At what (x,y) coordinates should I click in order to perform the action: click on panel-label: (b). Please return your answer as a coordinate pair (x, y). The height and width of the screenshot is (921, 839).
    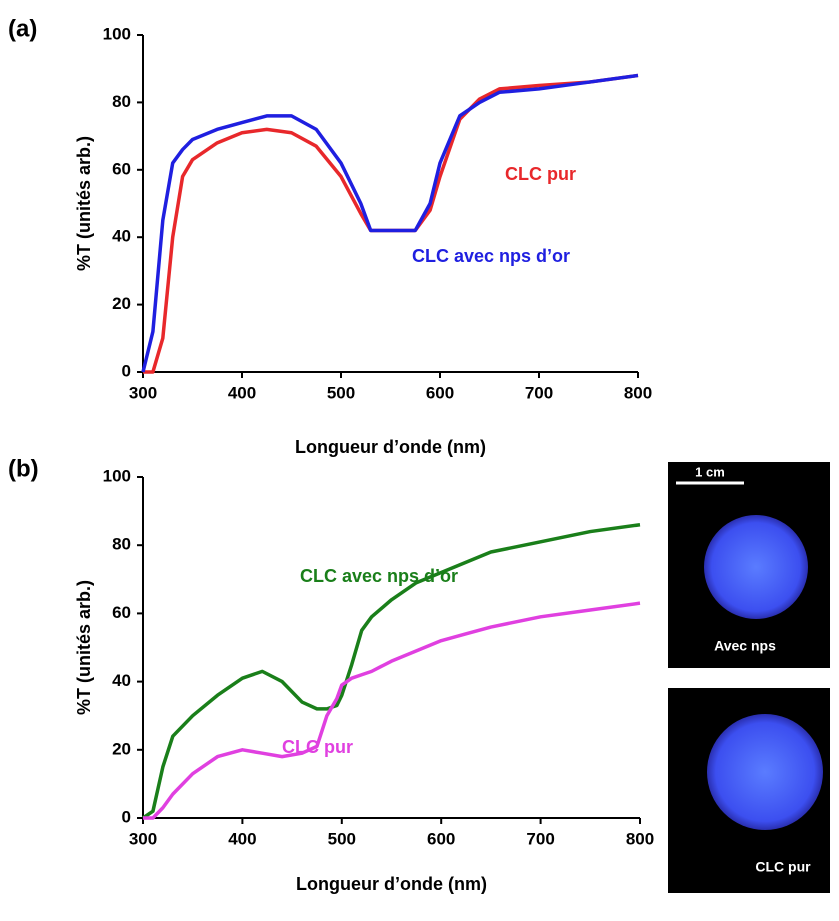
    Looking at the image, I should click on (23, 468).